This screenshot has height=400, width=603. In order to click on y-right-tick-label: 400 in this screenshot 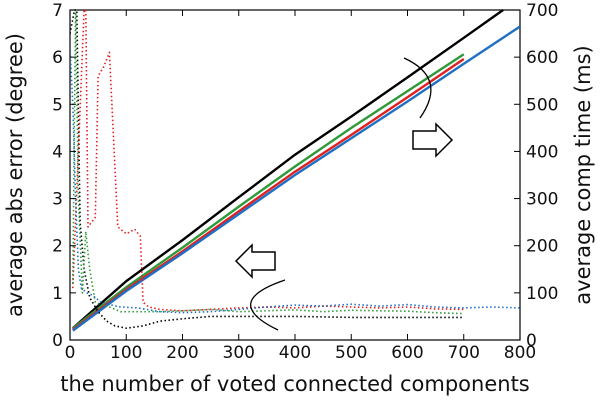, I will do `click(542, 152)`.